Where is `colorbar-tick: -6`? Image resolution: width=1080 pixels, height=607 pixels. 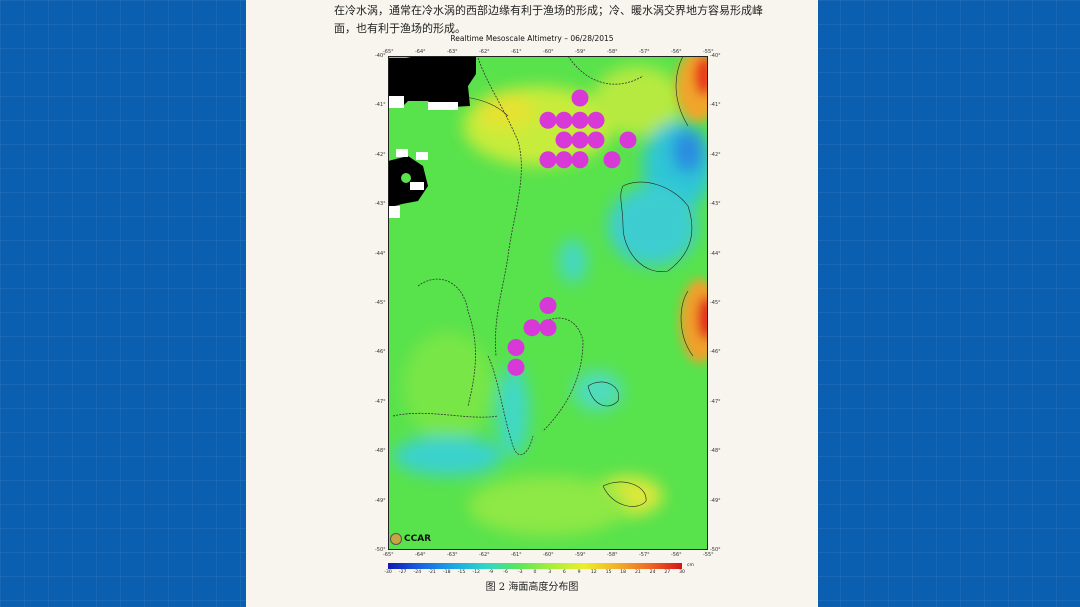 colorbar-tick: -6 is located at coordinates (505, 572).